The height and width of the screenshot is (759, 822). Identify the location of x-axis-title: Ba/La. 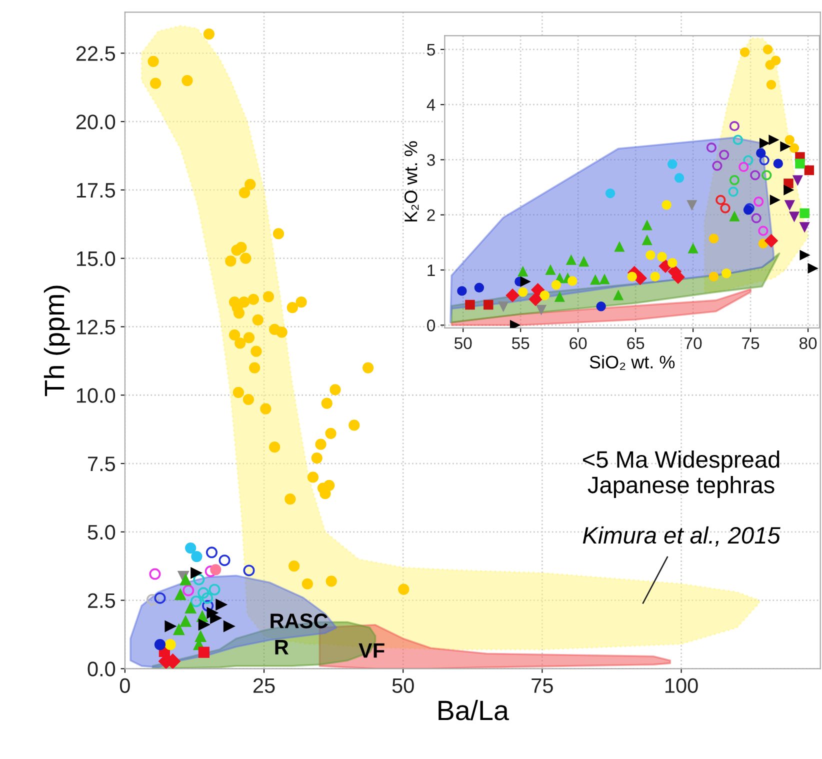
(473, 710).